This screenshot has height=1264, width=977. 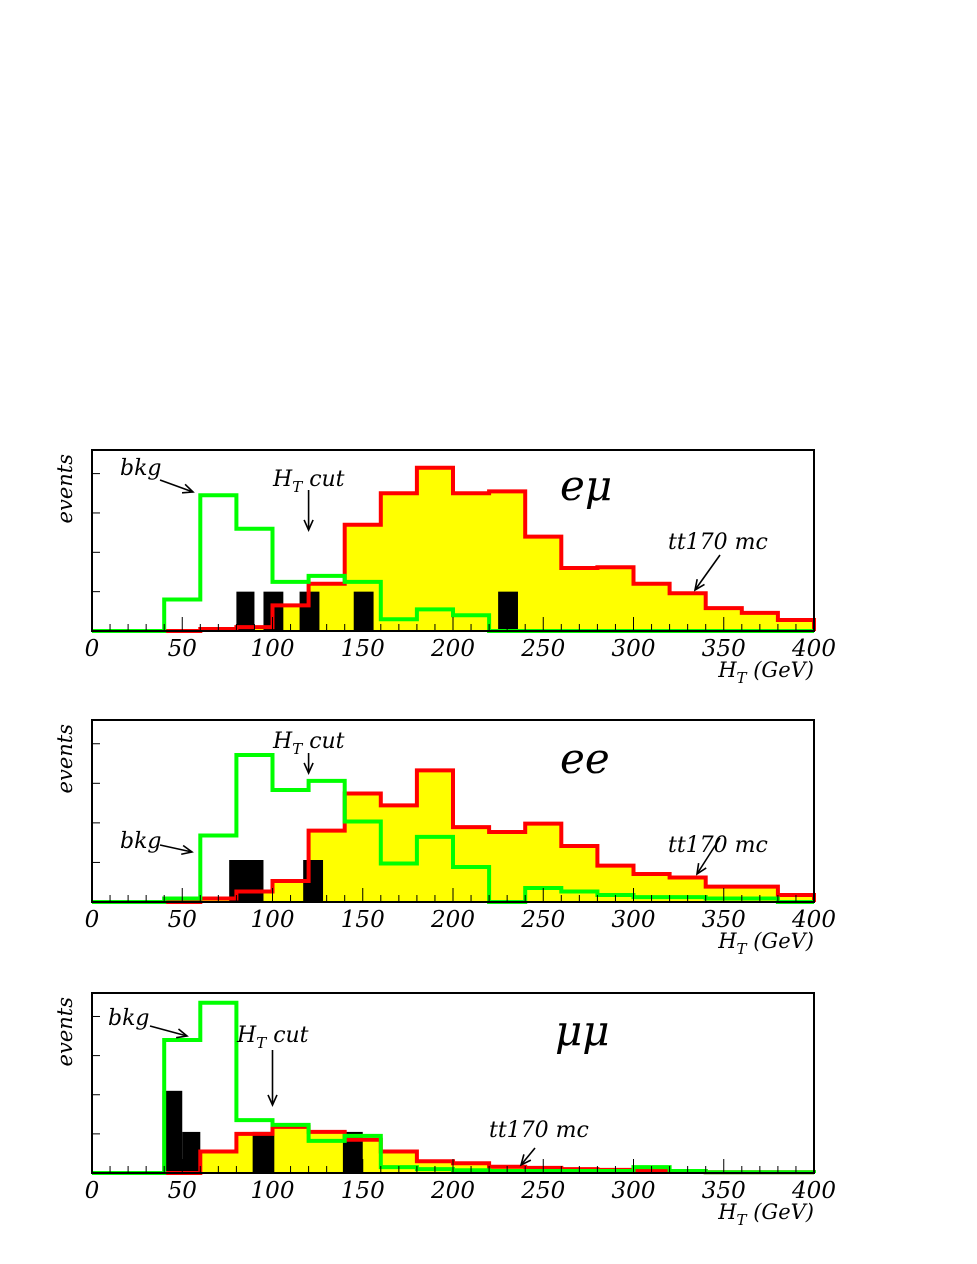 I want to click on channel-label: μμ, so click(x=582, y=1030).